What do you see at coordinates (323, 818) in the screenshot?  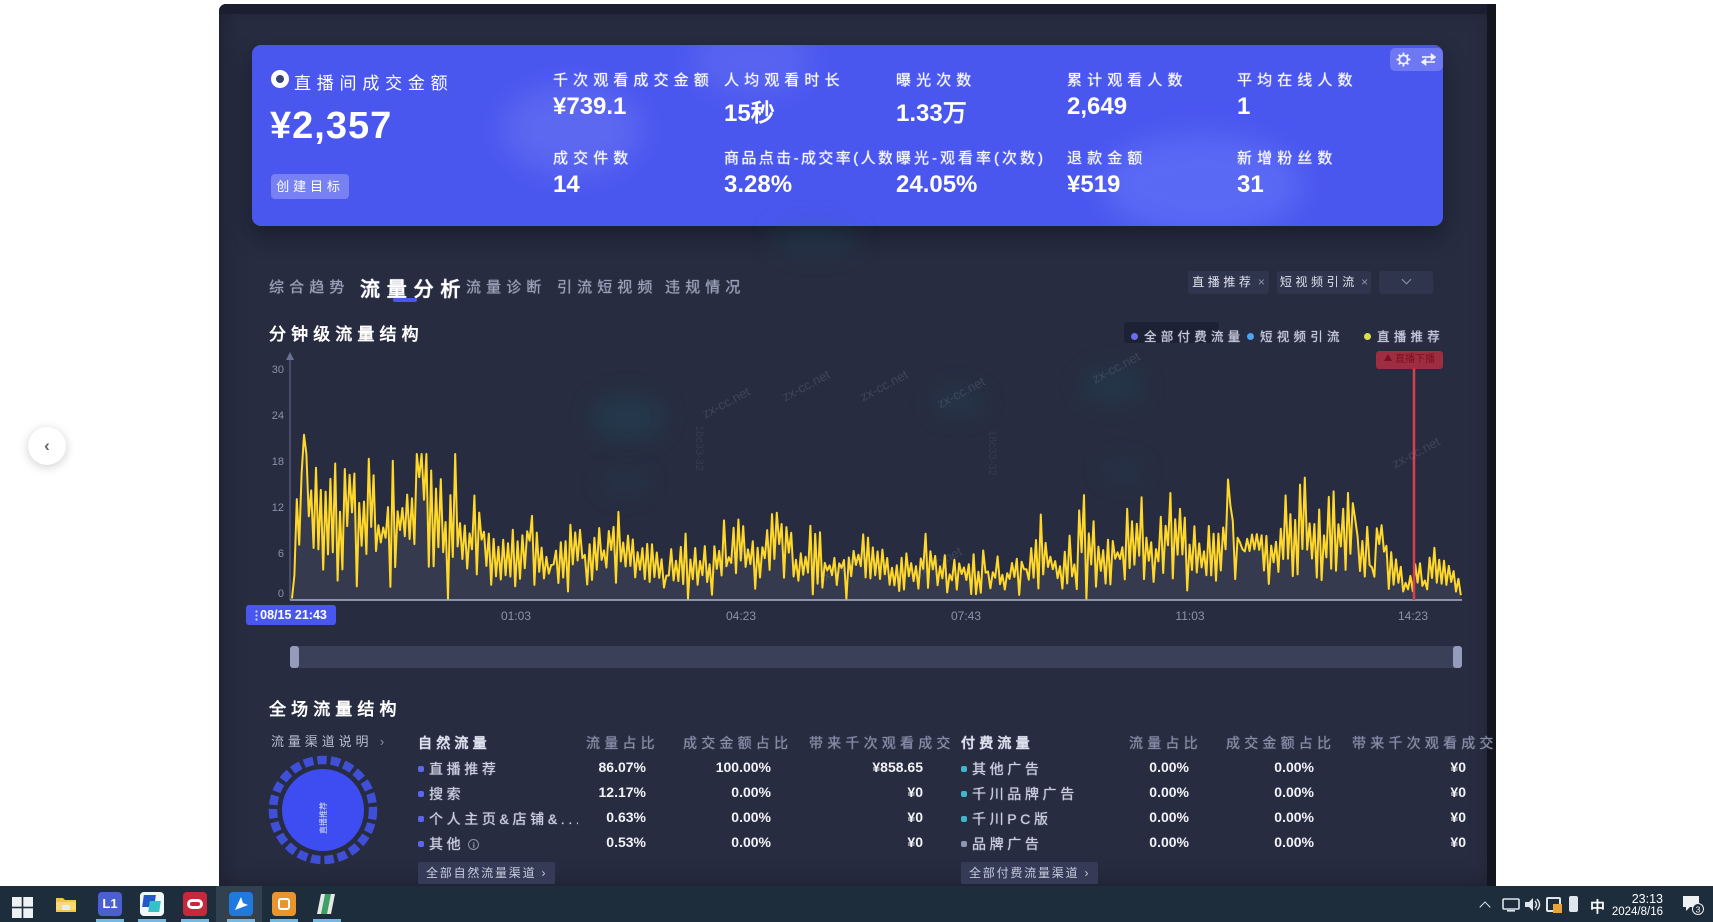 I see `svg-text: 直播推荐` at bounding box center [323, 818].